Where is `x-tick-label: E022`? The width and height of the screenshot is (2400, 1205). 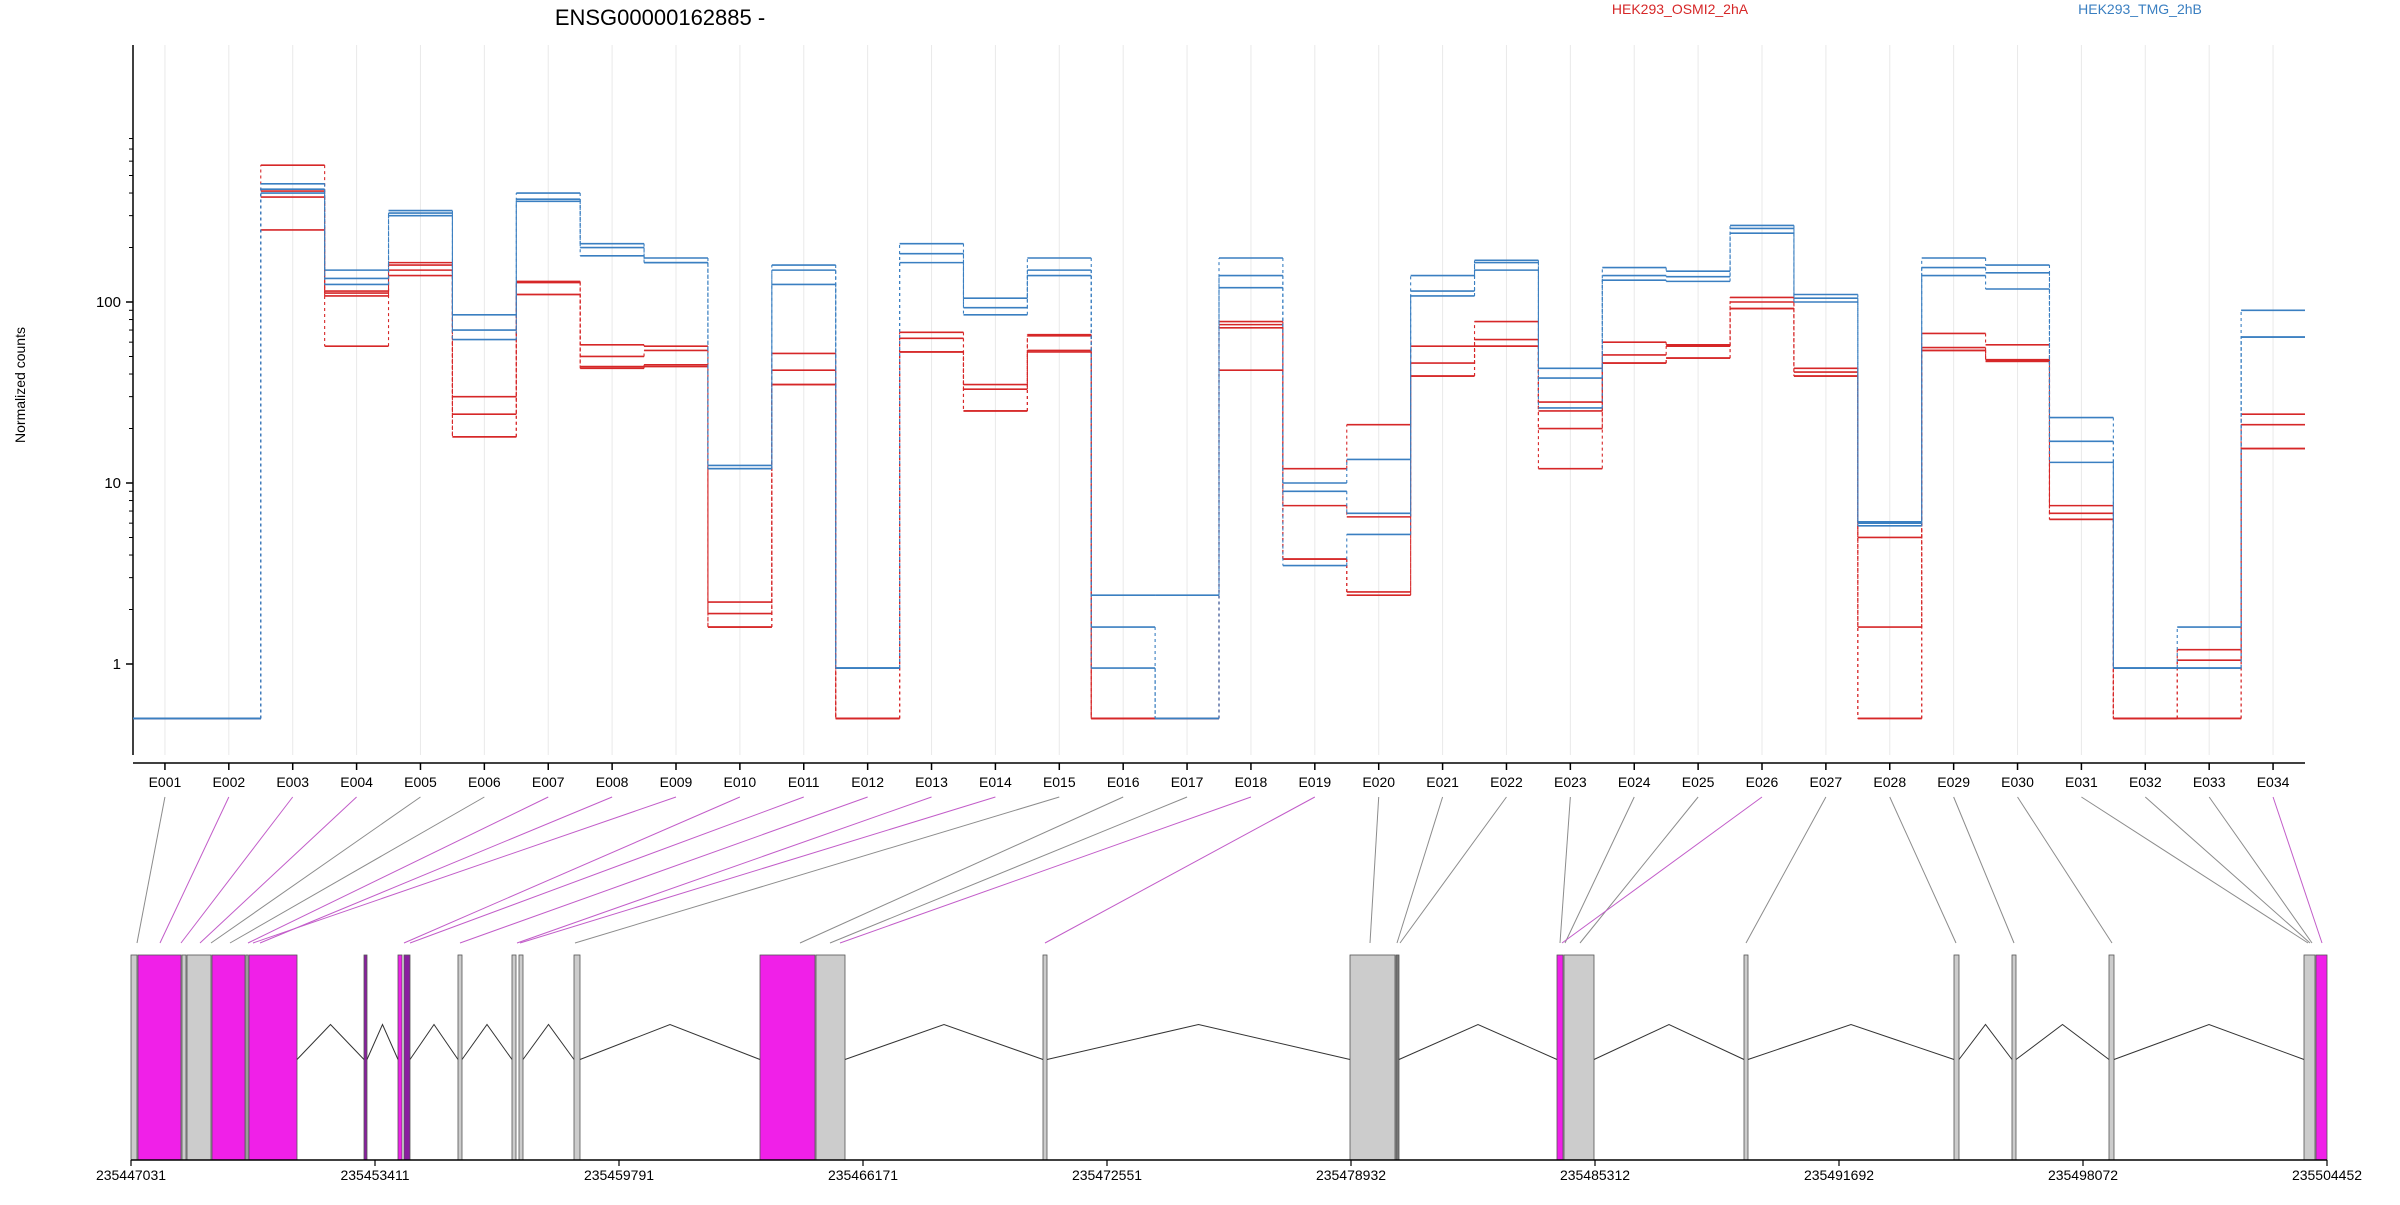 x-tick-label: E022 is located at coordinates (1506, 782).